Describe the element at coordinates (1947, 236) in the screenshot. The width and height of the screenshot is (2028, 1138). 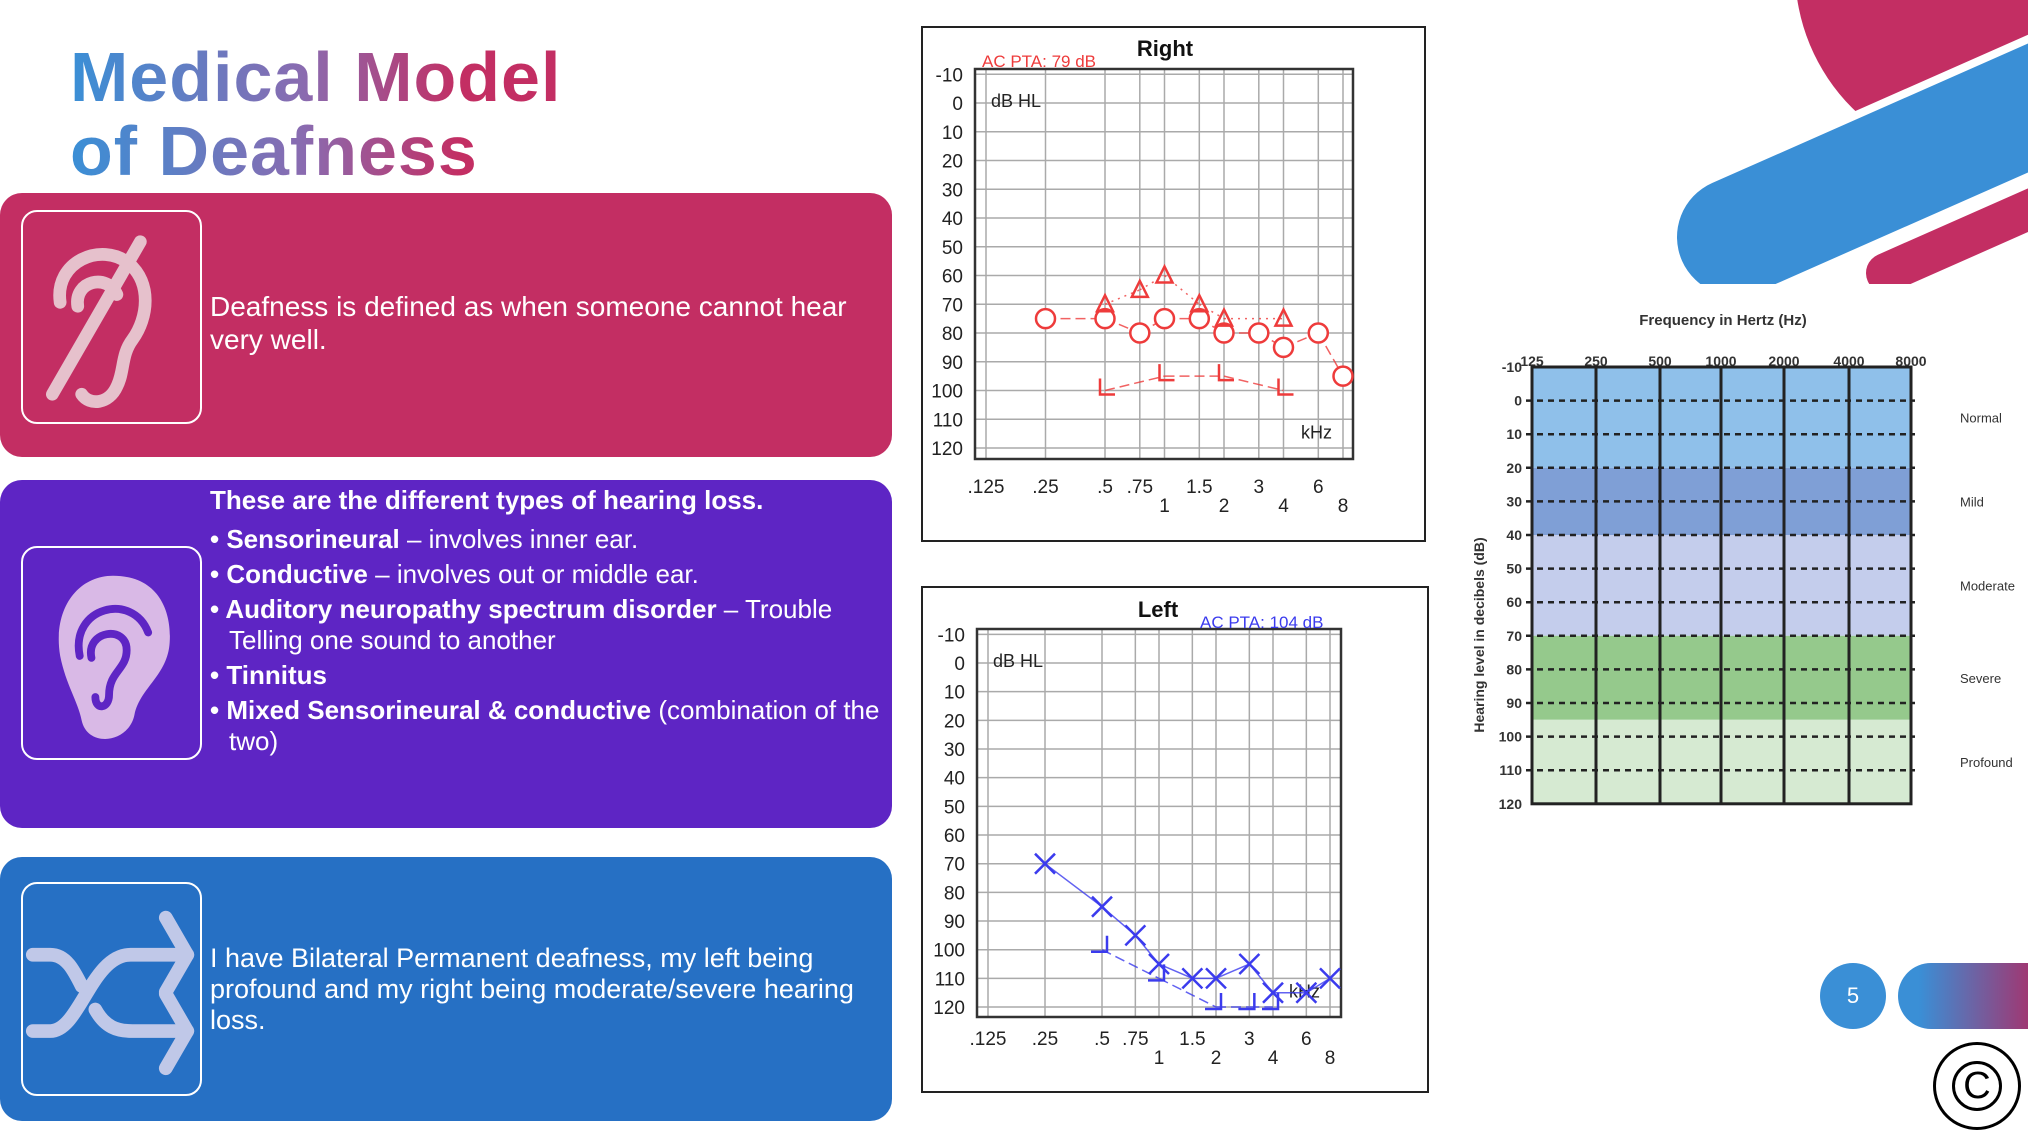
I see `decoration-pink-stripe` at that location.